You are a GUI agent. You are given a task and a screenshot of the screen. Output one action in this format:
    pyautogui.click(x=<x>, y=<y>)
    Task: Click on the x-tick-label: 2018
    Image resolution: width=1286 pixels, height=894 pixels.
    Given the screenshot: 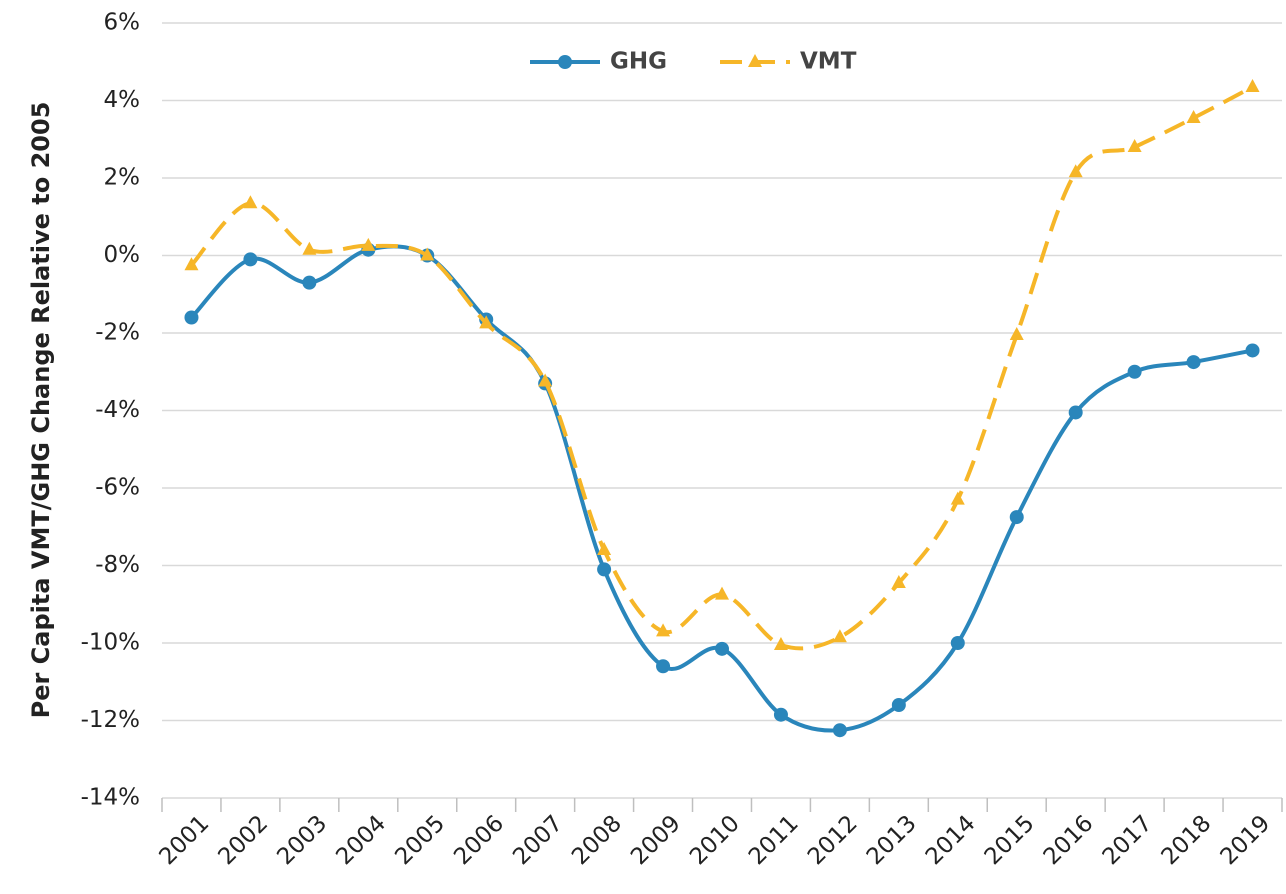 What is the action you would take?
    pyautogui.click(x=1187, y=840)
    